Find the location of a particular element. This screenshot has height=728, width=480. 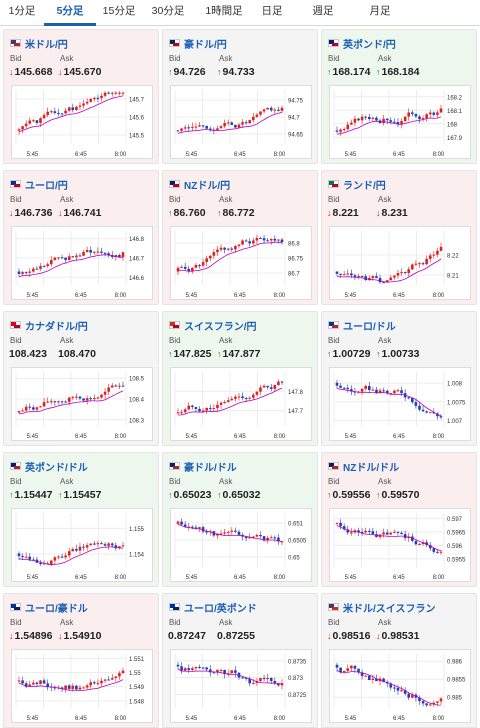

pair-name-link: スイスフラン/円 is located at coordinates (220, 327).